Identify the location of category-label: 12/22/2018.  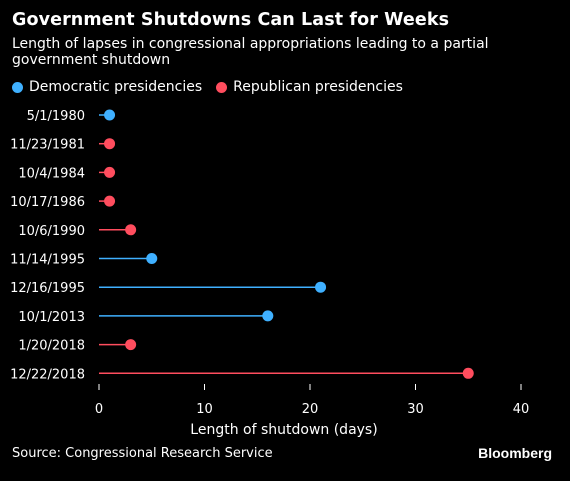
(47, 374).